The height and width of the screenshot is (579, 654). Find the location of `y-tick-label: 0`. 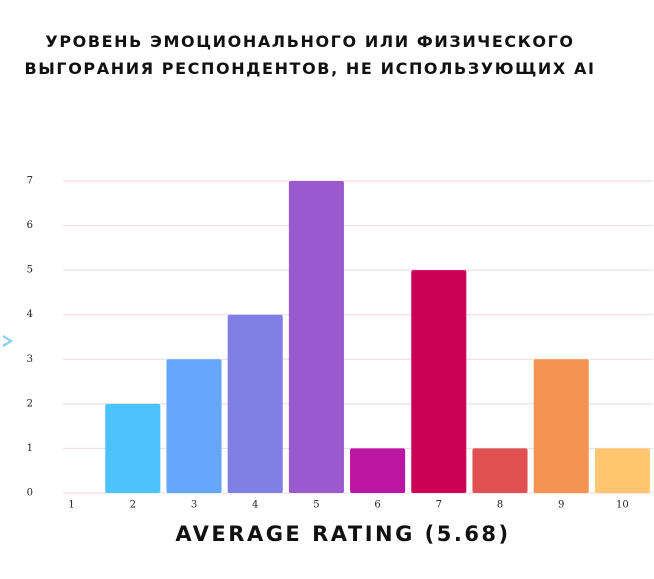

y-tick-label: 0 is located at coordinates (30, 493).